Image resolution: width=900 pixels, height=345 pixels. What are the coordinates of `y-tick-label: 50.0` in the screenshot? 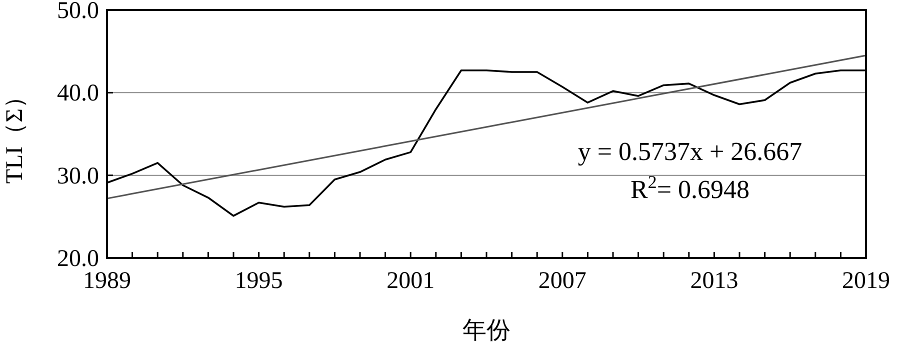 It's located at (78, 12).